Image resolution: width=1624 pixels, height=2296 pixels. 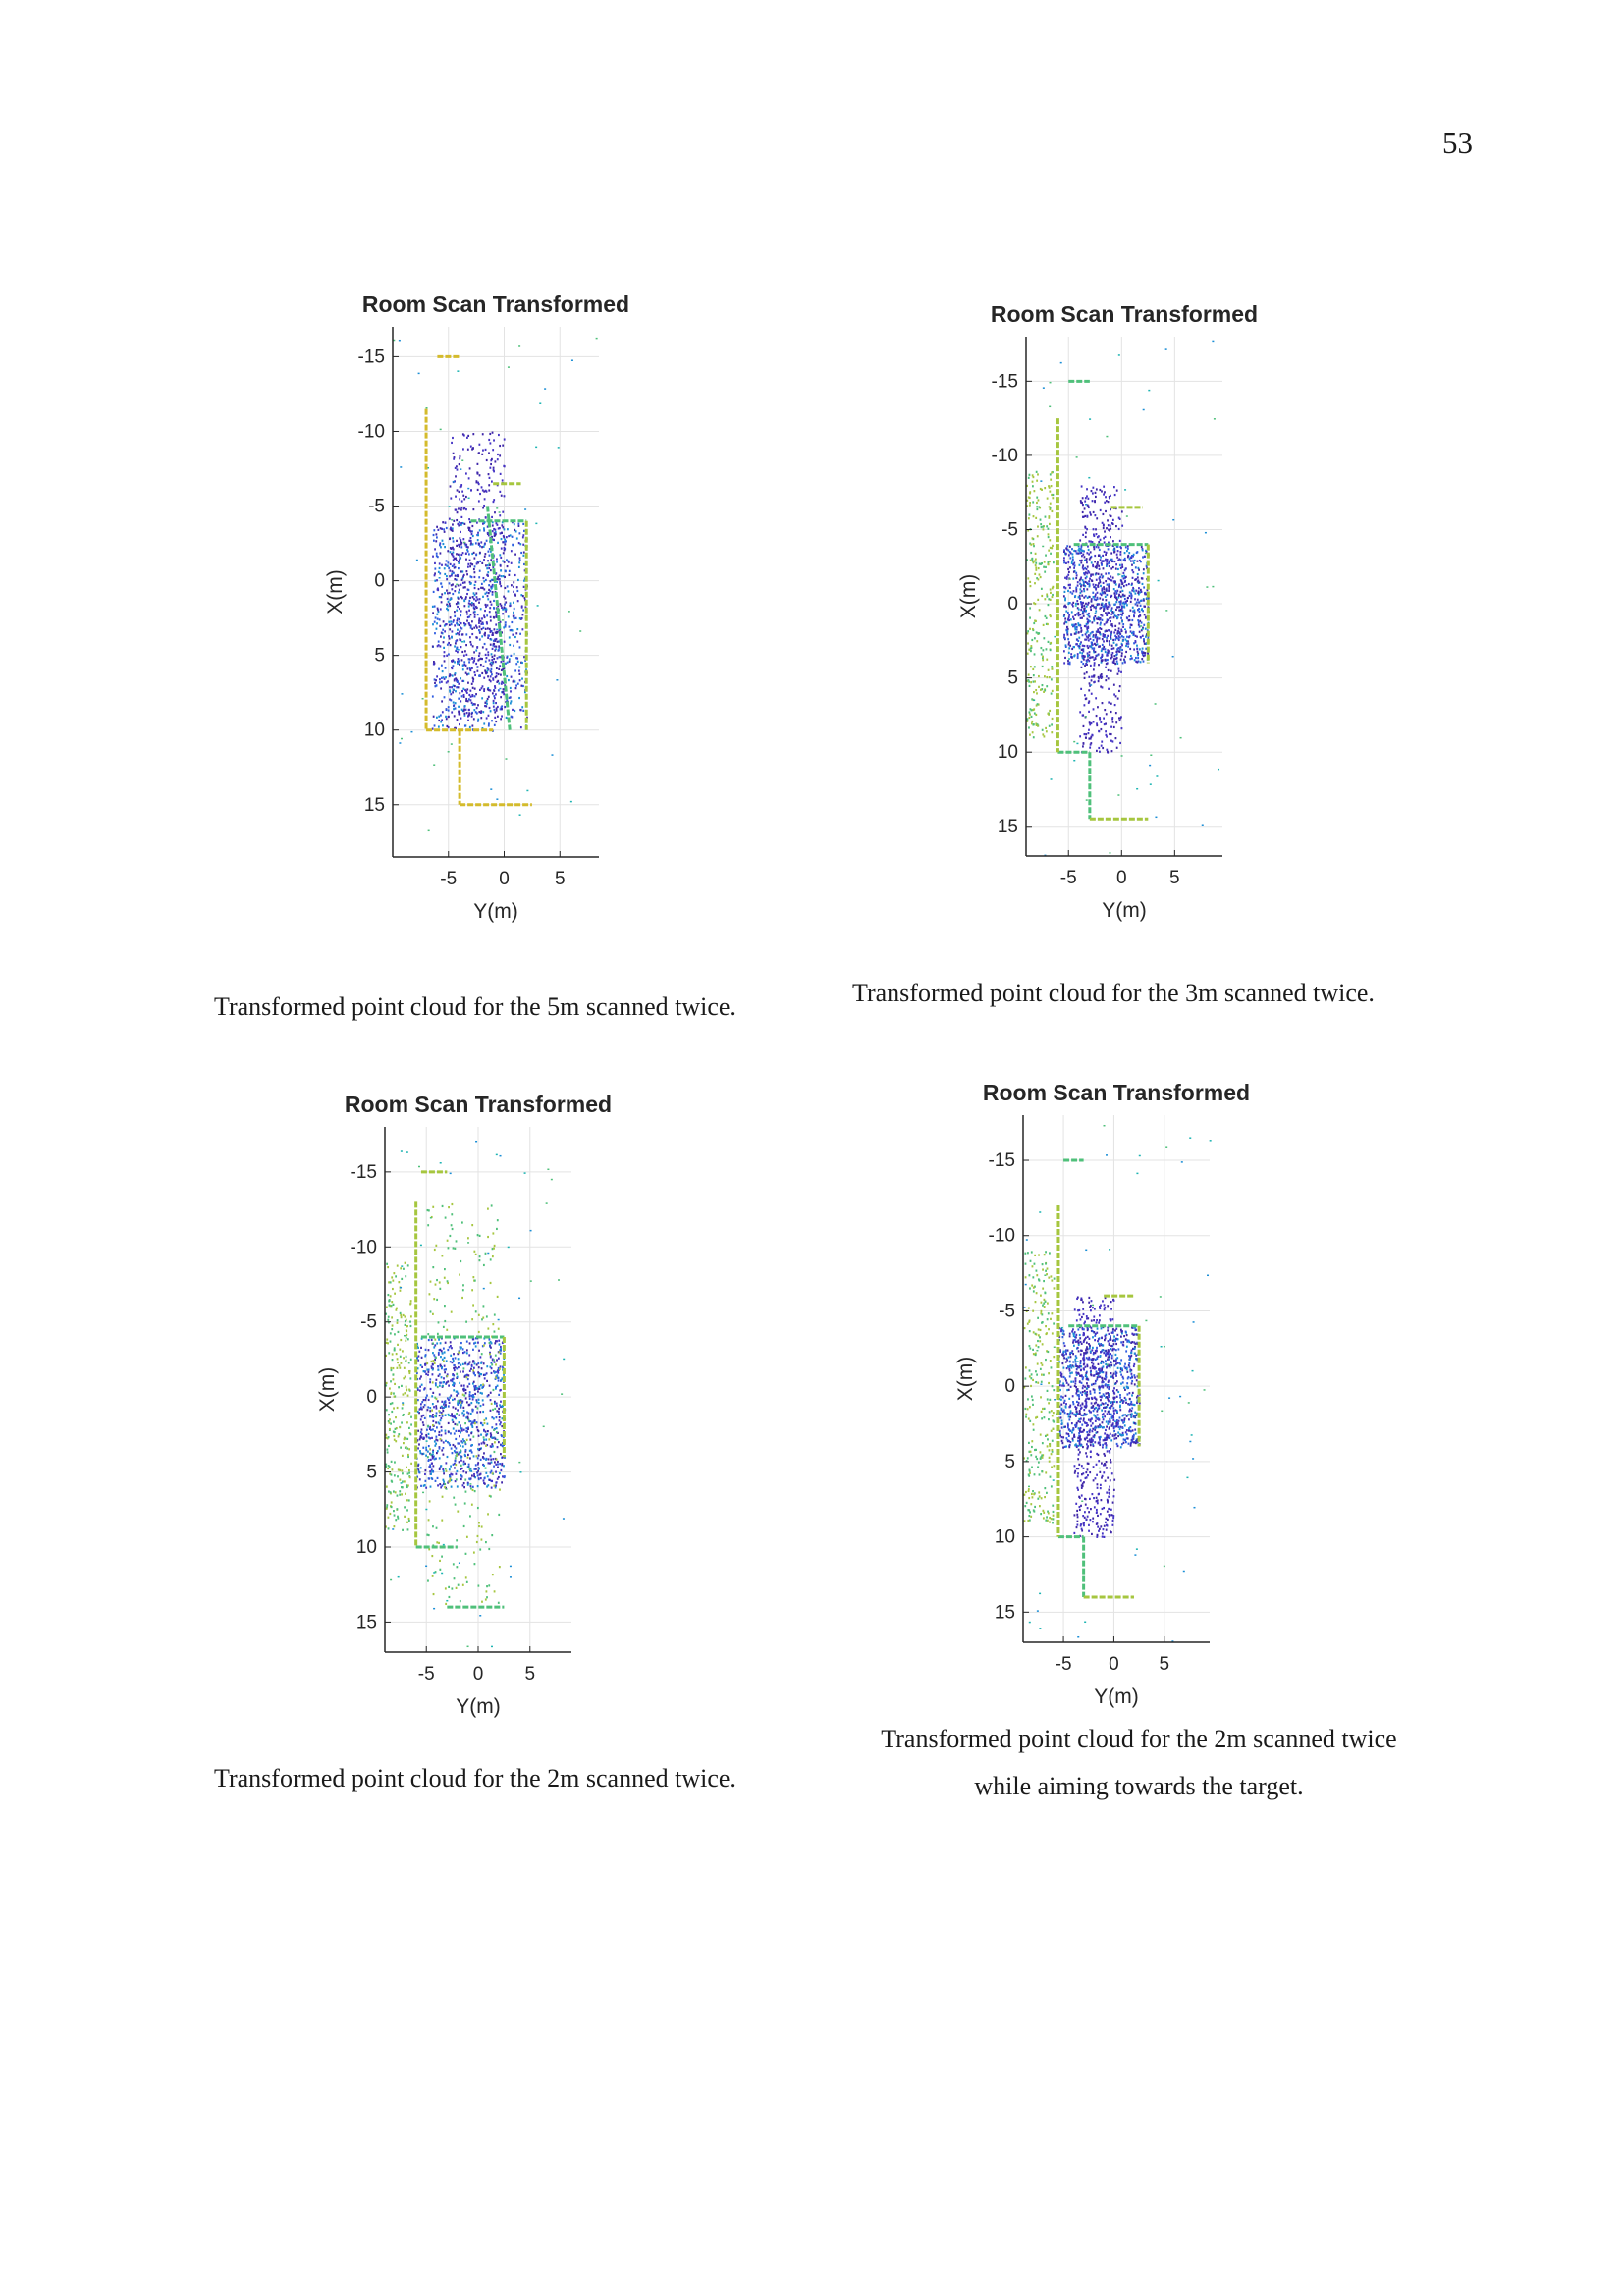 What do you see at coordinates (448, 879) in the screenshot?
I see `x-tick-label: -5` at bounding box center [448, 879].